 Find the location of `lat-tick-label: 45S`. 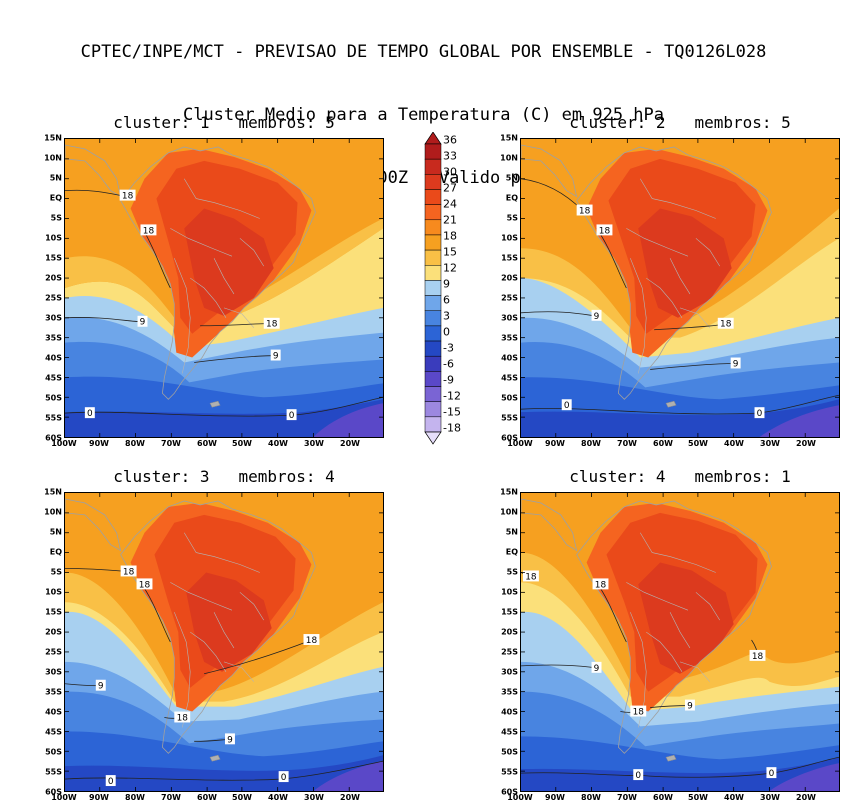

lat-tick-label: 45S is located at coordinates (53, 378).